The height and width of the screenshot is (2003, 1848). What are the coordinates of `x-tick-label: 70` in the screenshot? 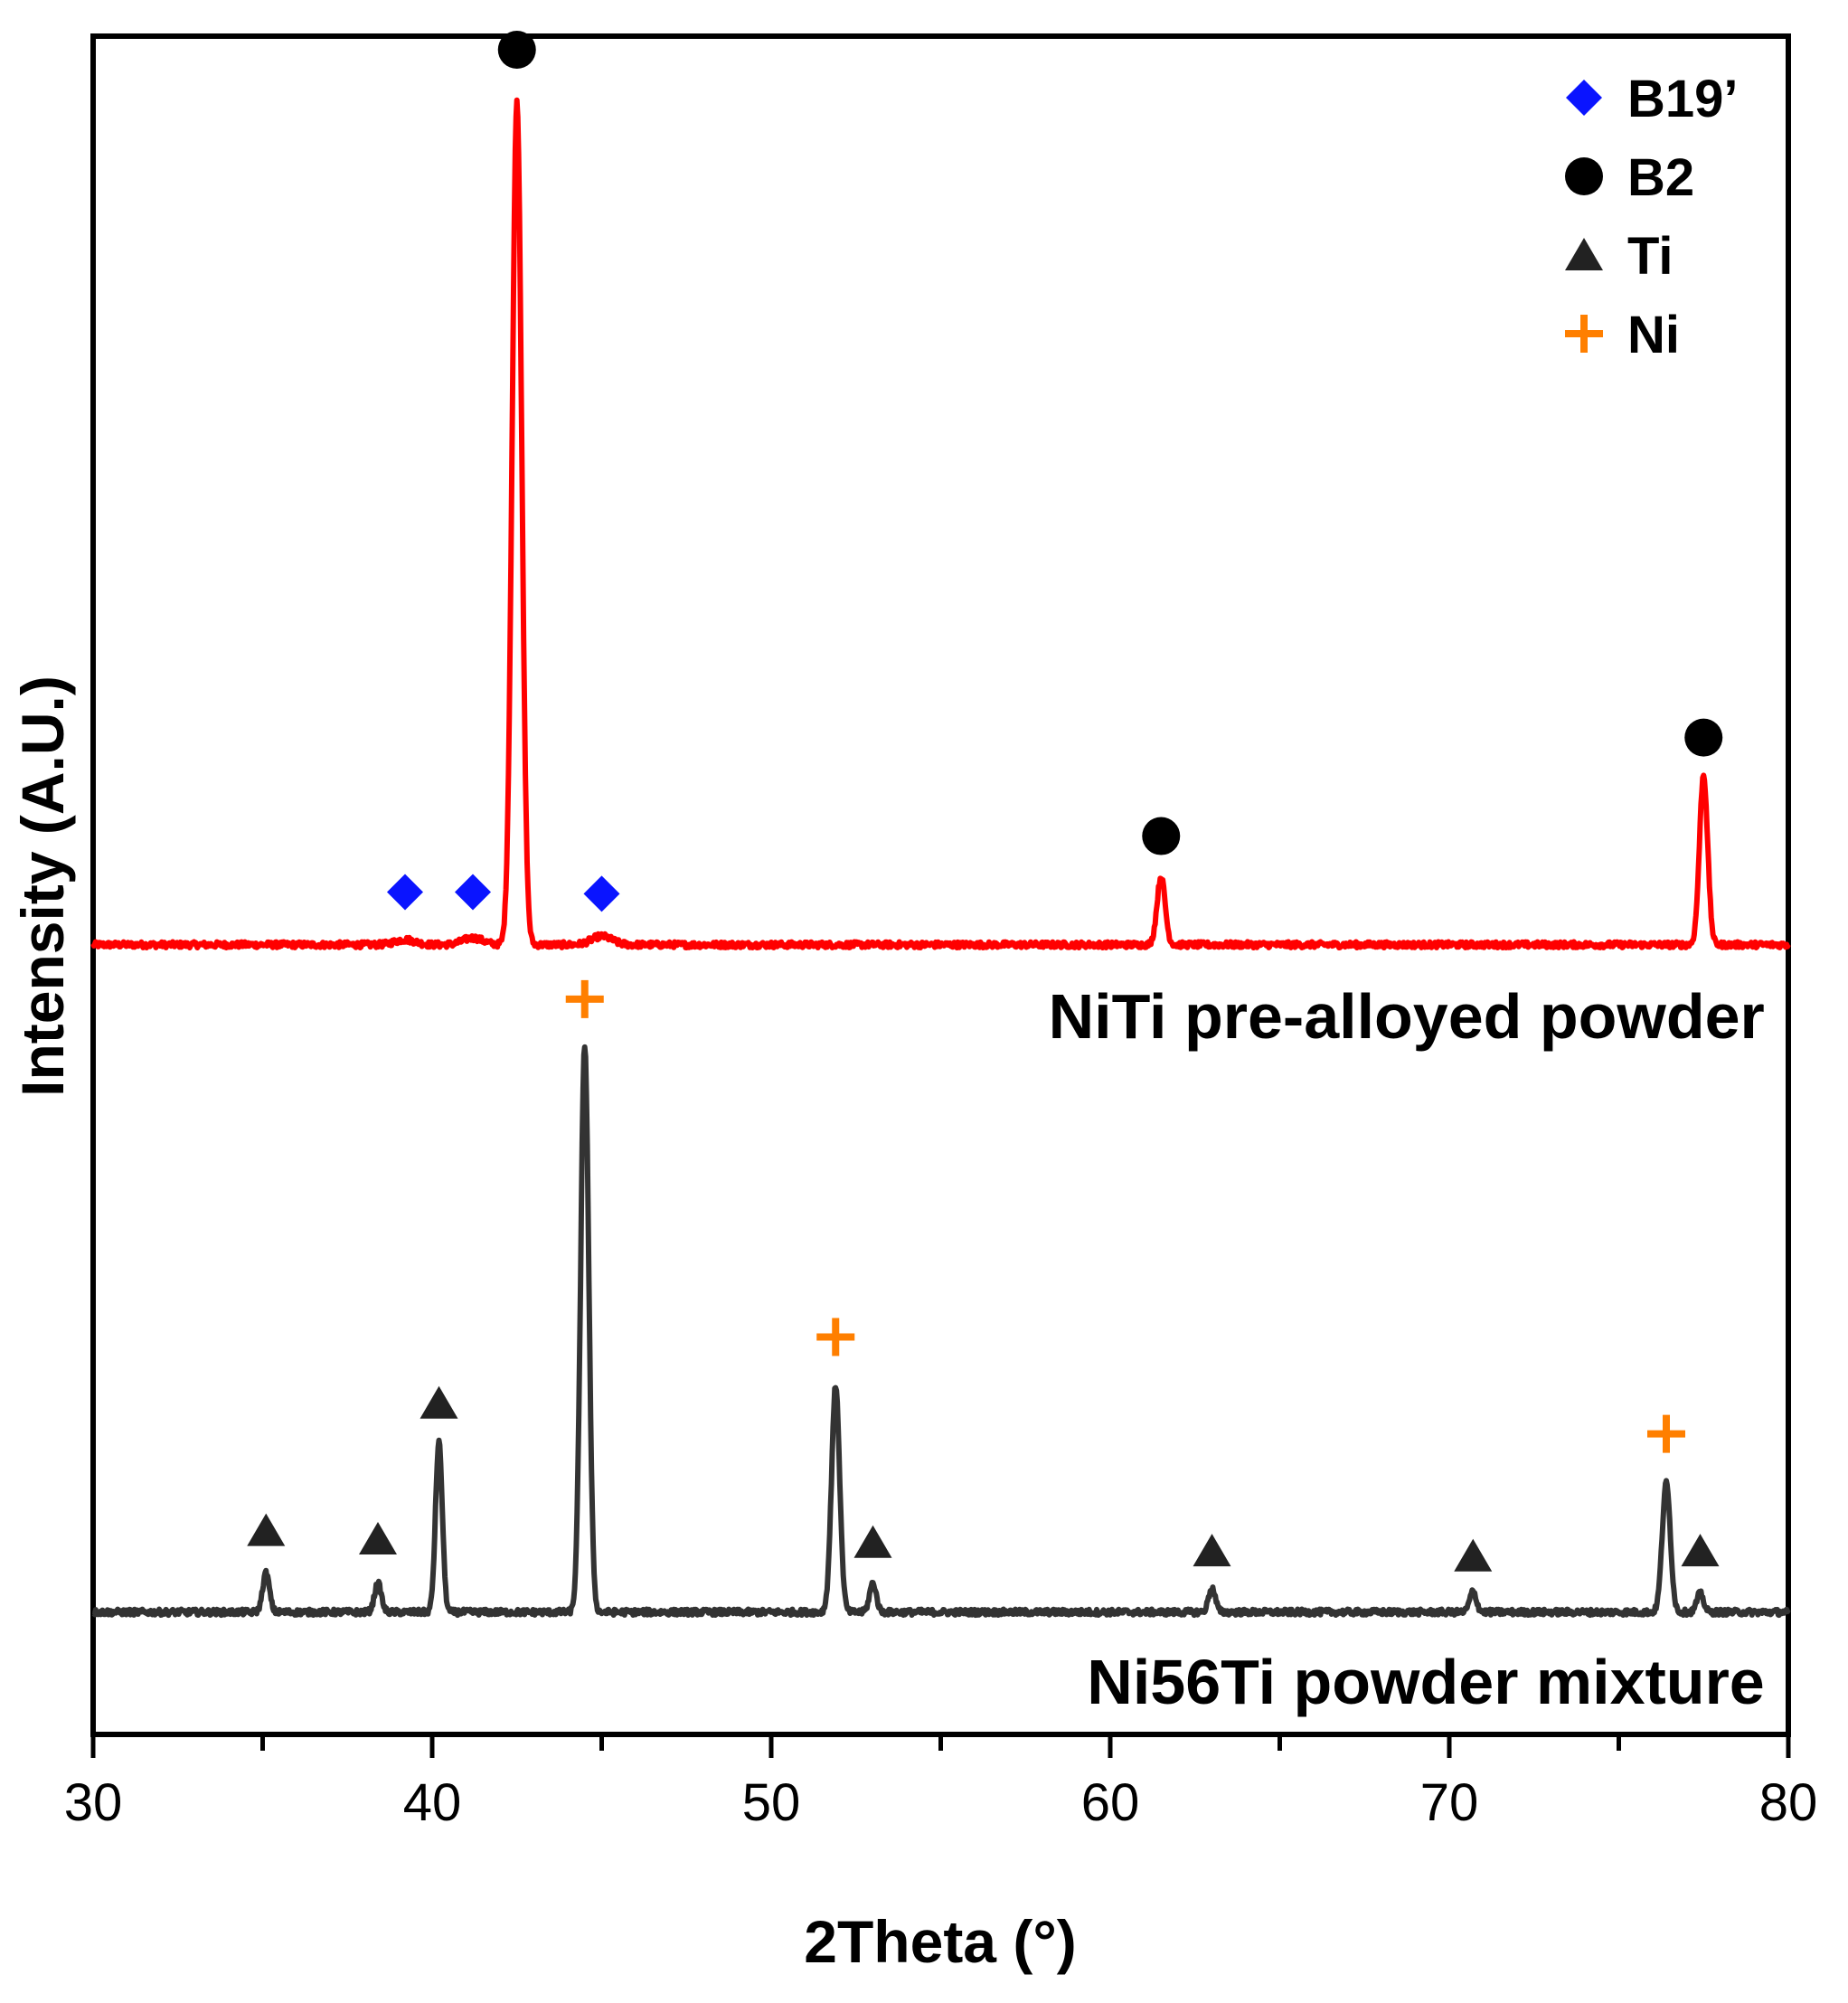 It's located at (1449, 1802).